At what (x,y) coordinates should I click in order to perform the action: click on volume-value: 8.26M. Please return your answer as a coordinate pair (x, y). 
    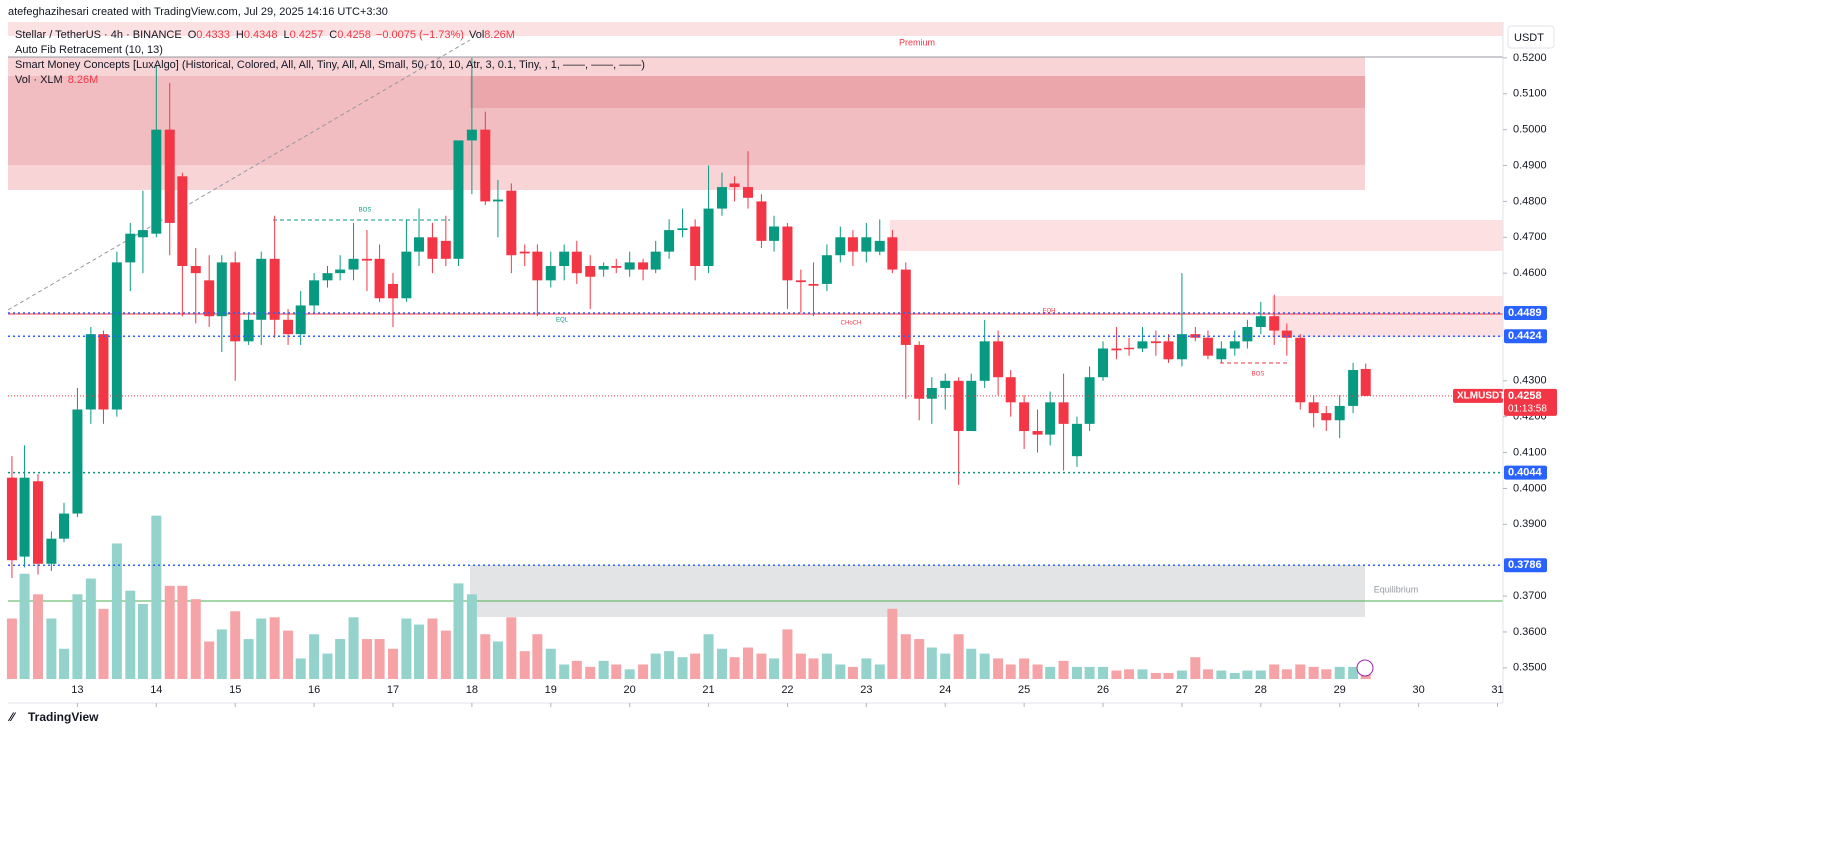
    Looking at the image, I should click on (83, 80).